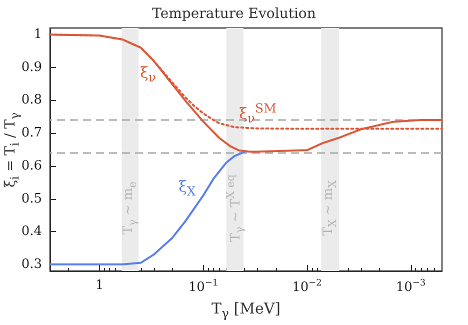 Image resolution: width=468 pixels, height=325 pixels. Describe the element at coordinates (31, 232) in the screenshot. I see `y-tick-label: 0.4` at that location.